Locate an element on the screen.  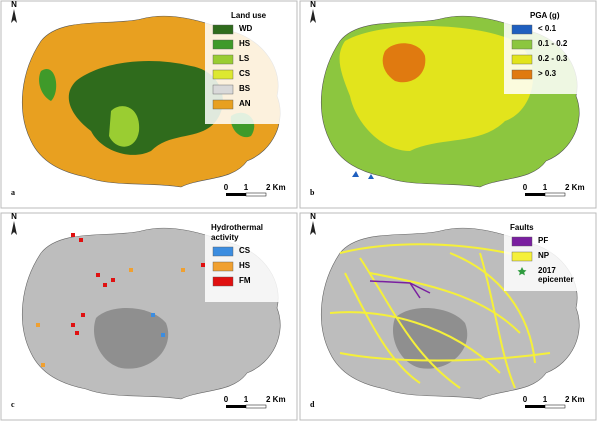
legend-title: activity is located at coordinates (225, 237).